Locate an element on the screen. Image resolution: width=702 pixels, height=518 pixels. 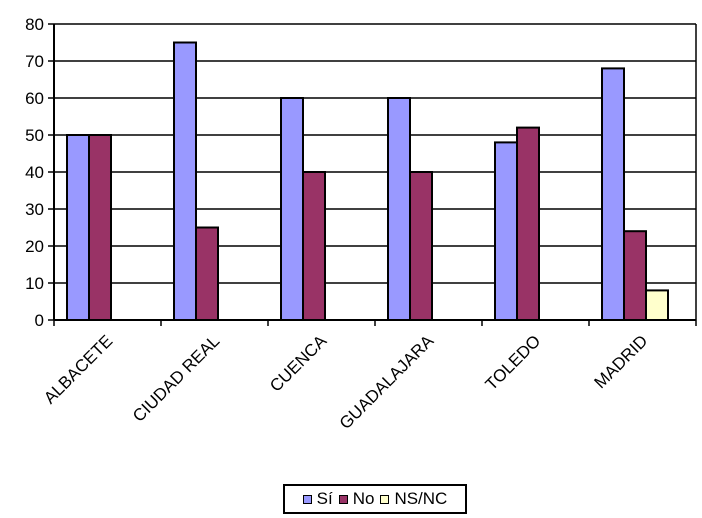
x-category-label: ALBACETE is located at coordinates (78, 369).